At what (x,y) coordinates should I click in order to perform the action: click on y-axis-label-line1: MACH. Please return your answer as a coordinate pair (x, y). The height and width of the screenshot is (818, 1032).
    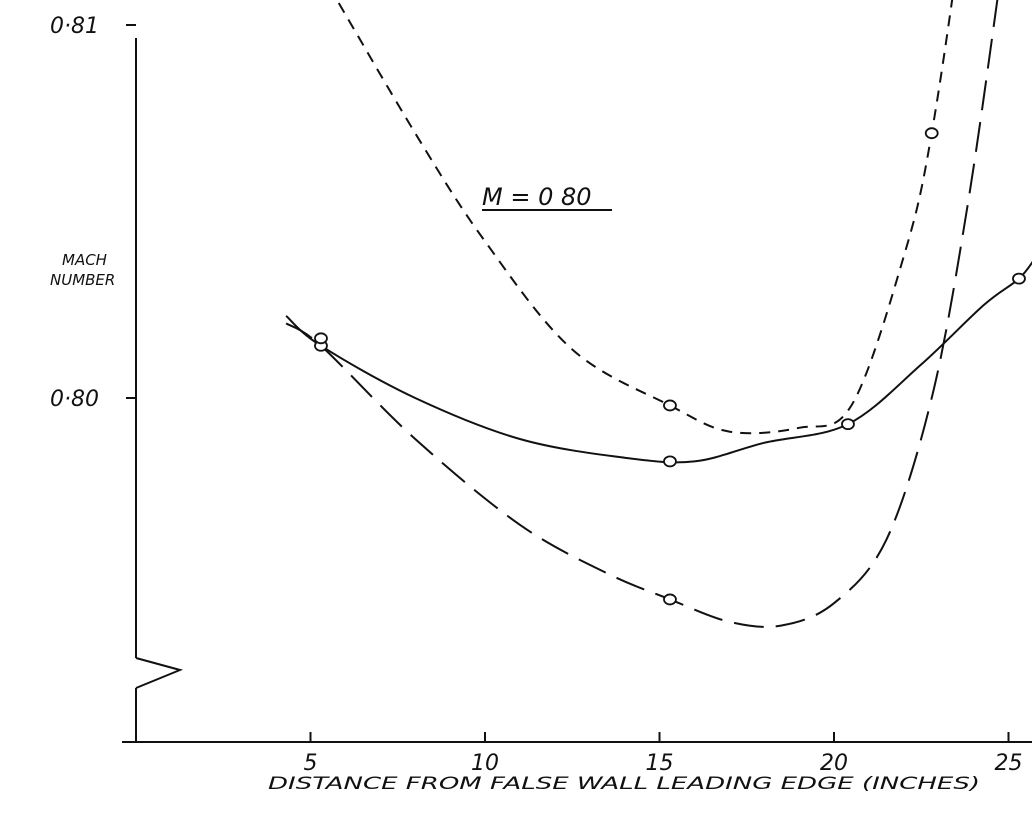
    Looking at the image, I should click on (84, 260).